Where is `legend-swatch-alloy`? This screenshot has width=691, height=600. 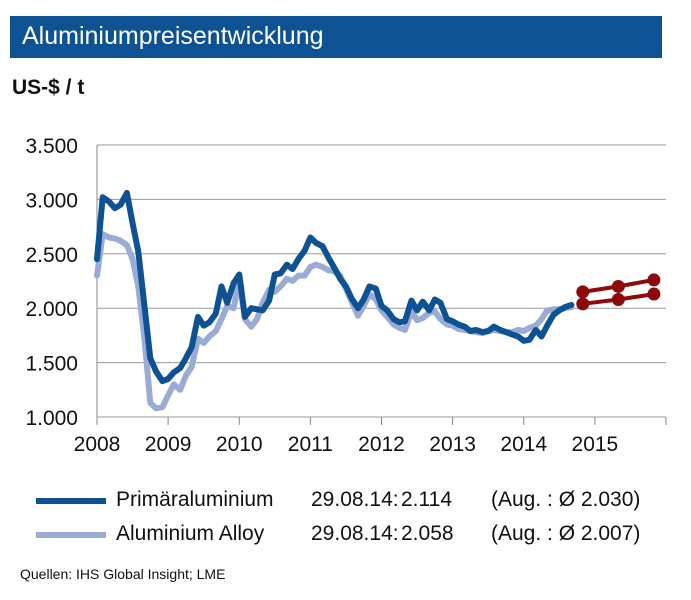 legend-swatch-alloy is located at coordinates (71, 535).